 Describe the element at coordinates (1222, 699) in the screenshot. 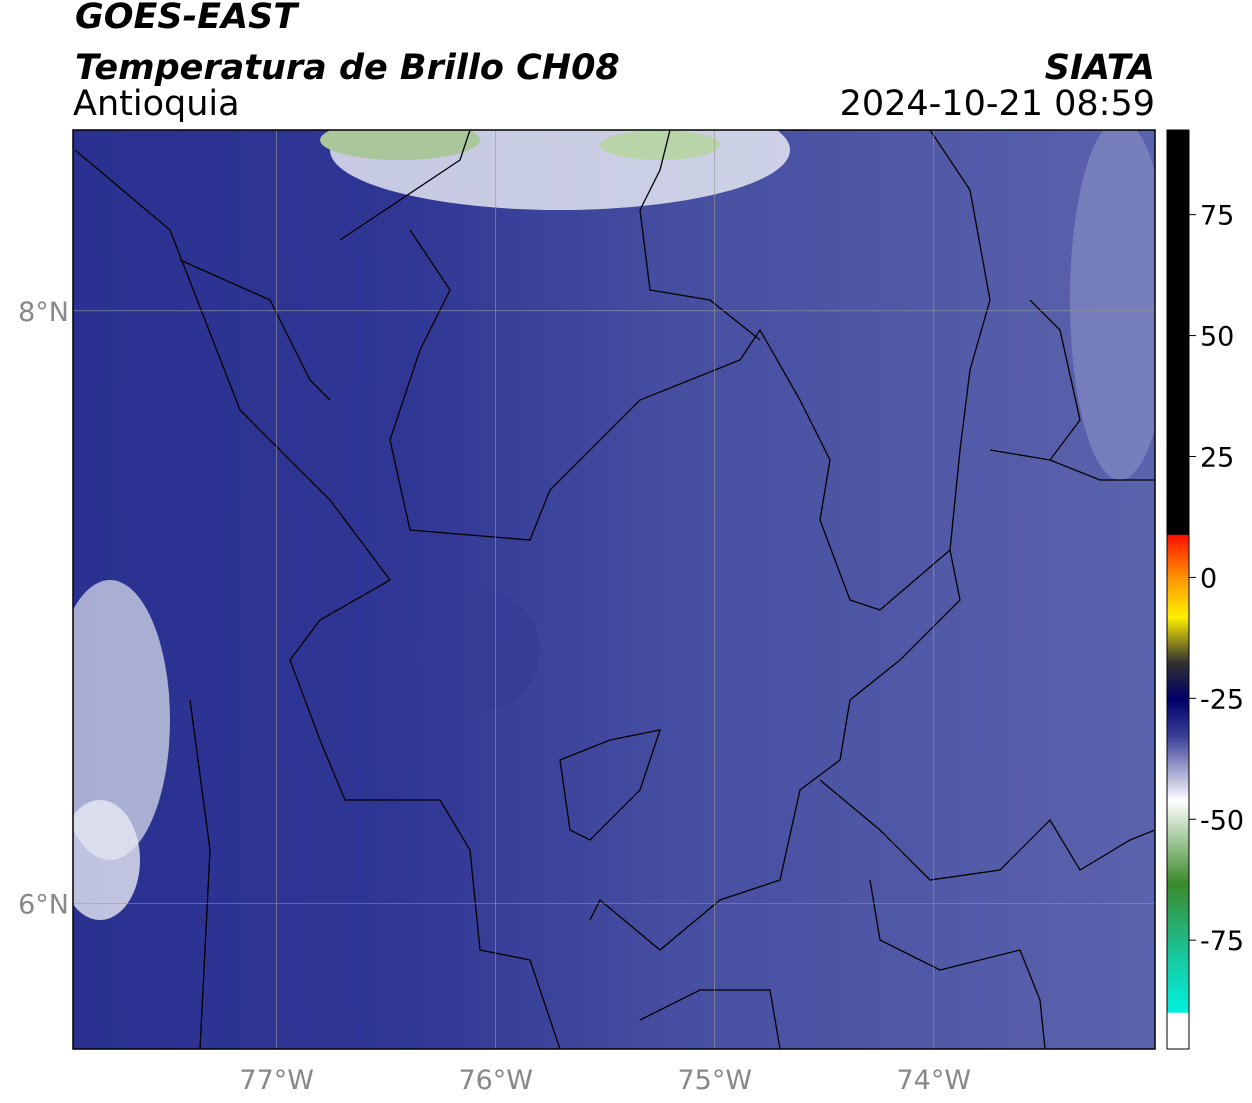

I see `colorbar-tick-label: -25` at that location.